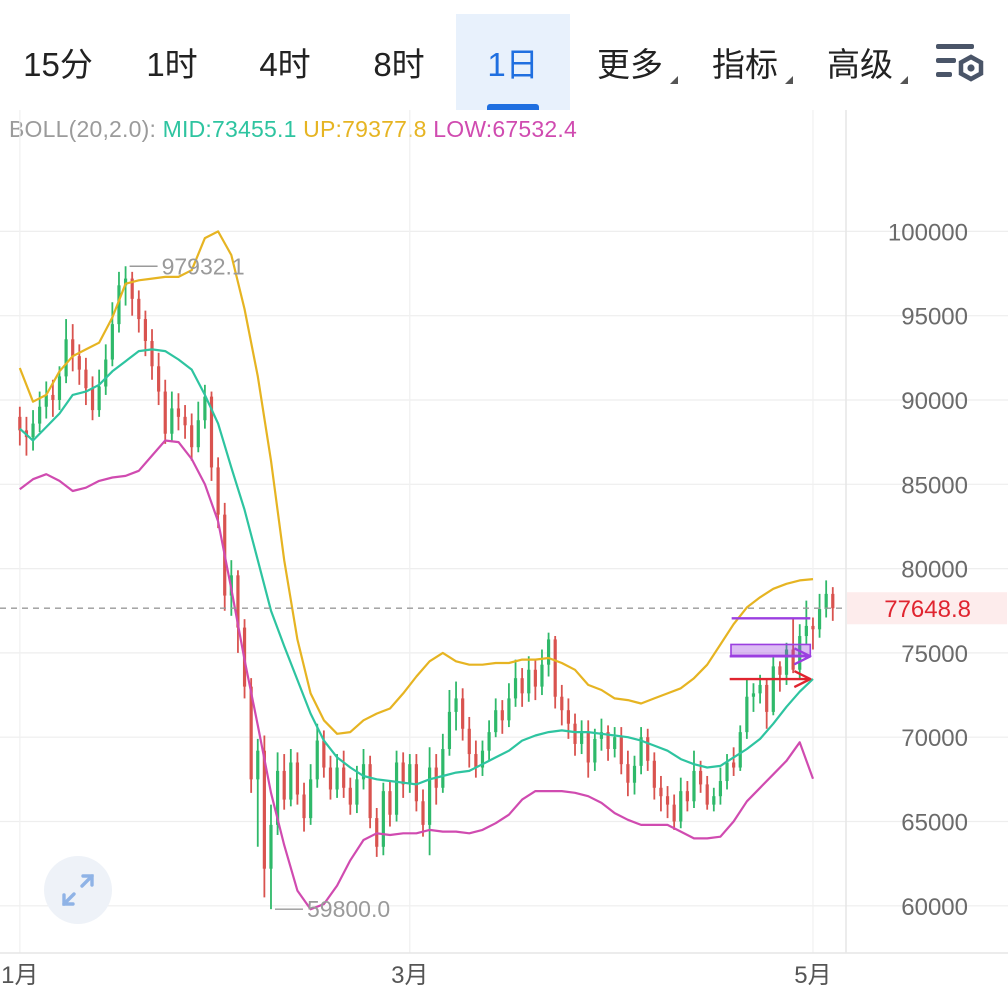  I want to click on tab-1d: 1日, so click(513, 62).